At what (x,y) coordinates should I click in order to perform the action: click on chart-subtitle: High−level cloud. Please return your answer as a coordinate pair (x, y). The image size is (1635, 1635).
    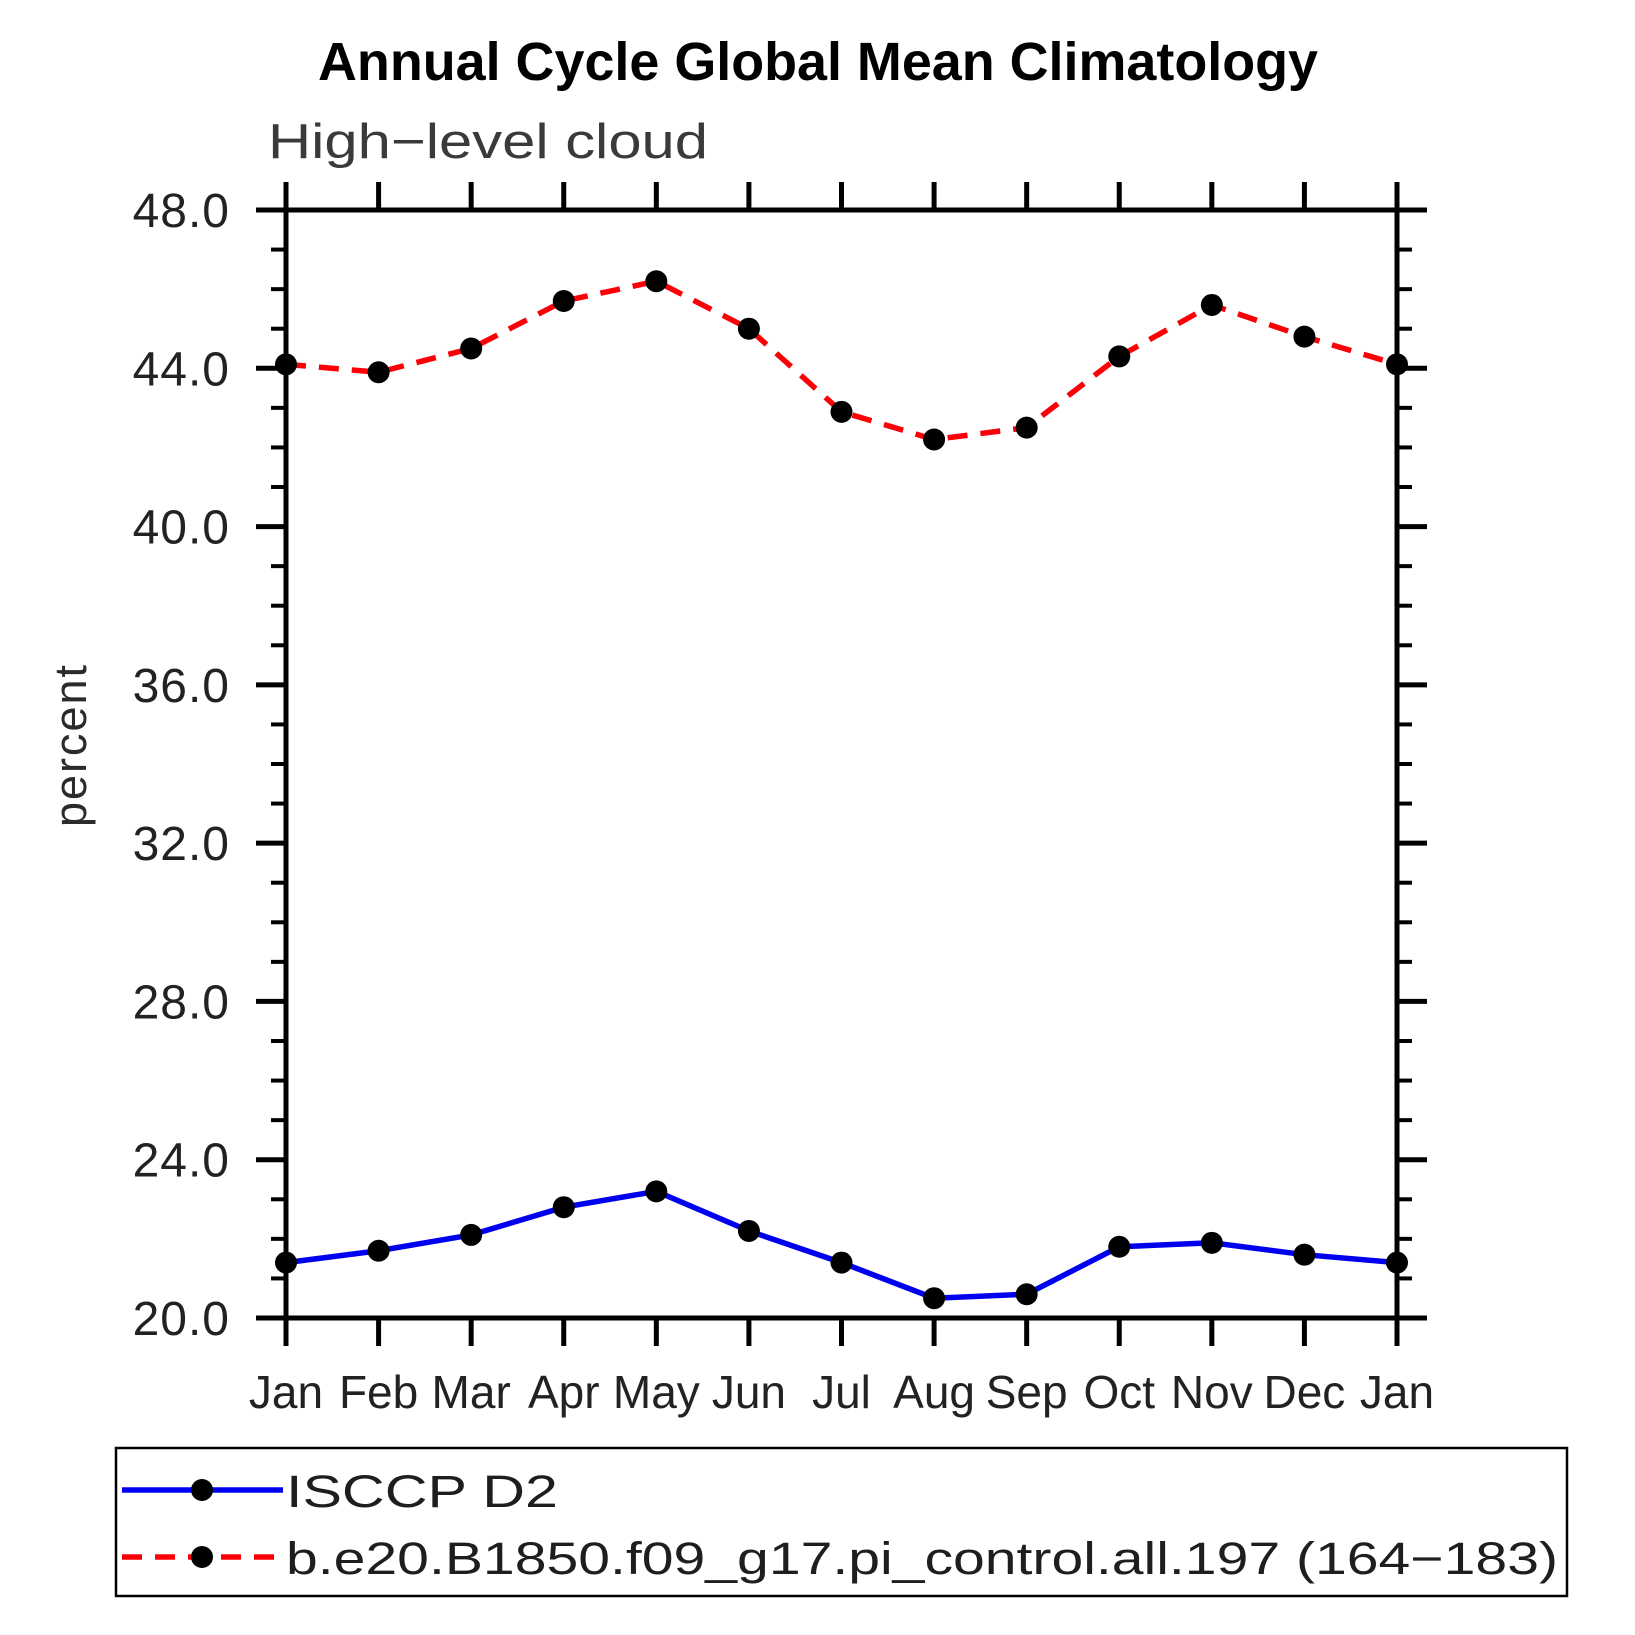
    Looking at the image, I should click on (488, 142).